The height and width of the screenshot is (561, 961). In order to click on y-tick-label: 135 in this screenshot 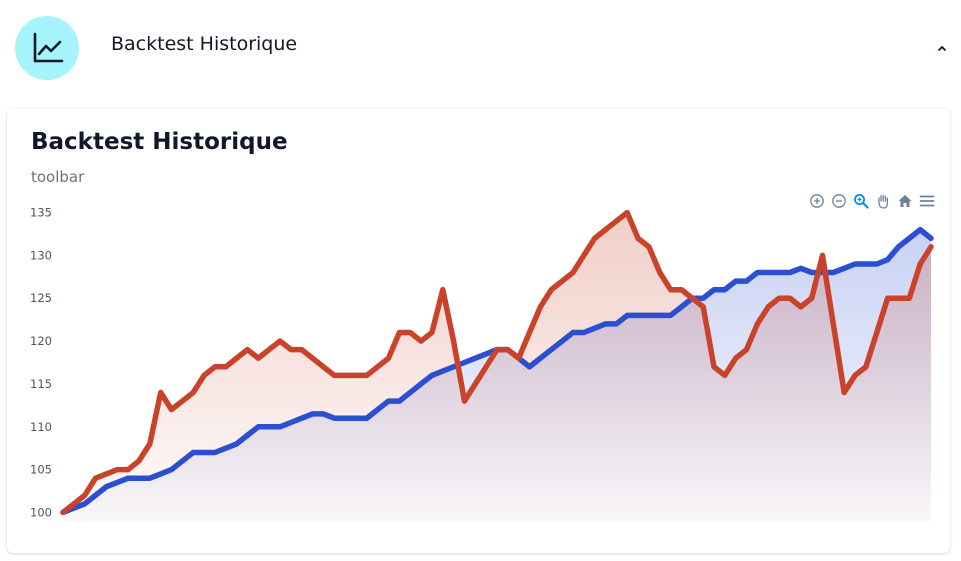, I will do `click(41, 213)`.